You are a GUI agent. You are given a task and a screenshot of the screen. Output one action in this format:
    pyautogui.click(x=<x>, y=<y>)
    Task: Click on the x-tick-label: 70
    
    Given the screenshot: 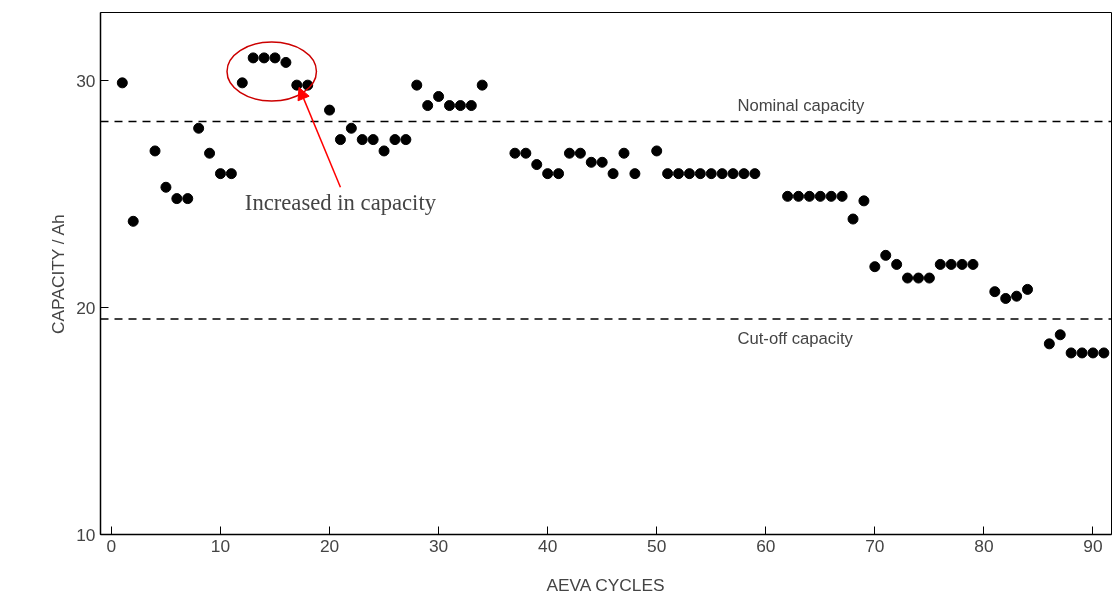 What is the action you would take?
    pyautogui.click(x=875, y=545)
    